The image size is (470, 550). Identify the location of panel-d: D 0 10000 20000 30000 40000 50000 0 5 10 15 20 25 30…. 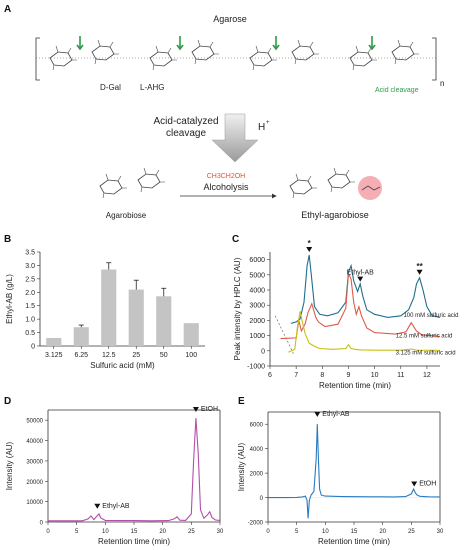
(114, 471).